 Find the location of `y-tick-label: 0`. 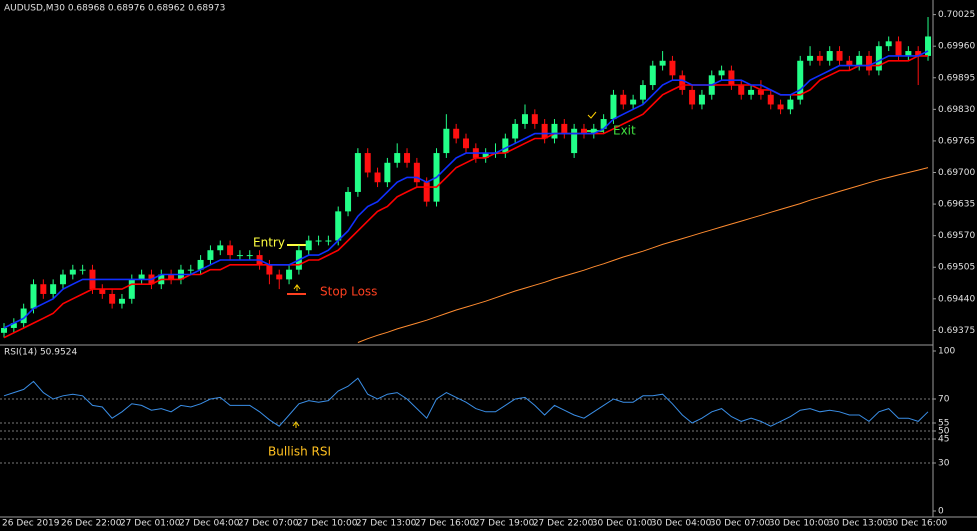

y-tick-label: 0 is located at coordinates (941, 512).